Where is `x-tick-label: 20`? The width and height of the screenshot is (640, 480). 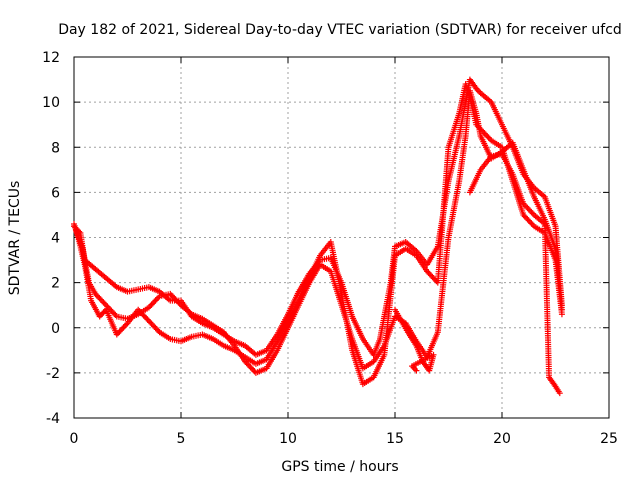
x-tick-label: 20 is located at coordinates (502, 439).